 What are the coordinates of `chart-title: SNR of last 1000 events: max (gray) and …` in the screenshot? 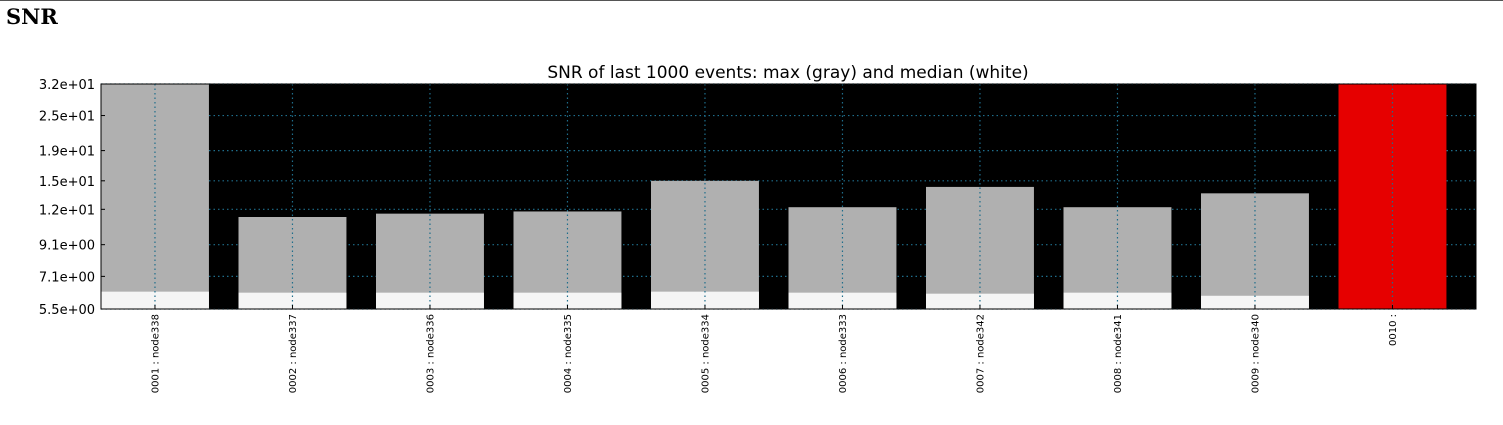 It's located at (787, 73).